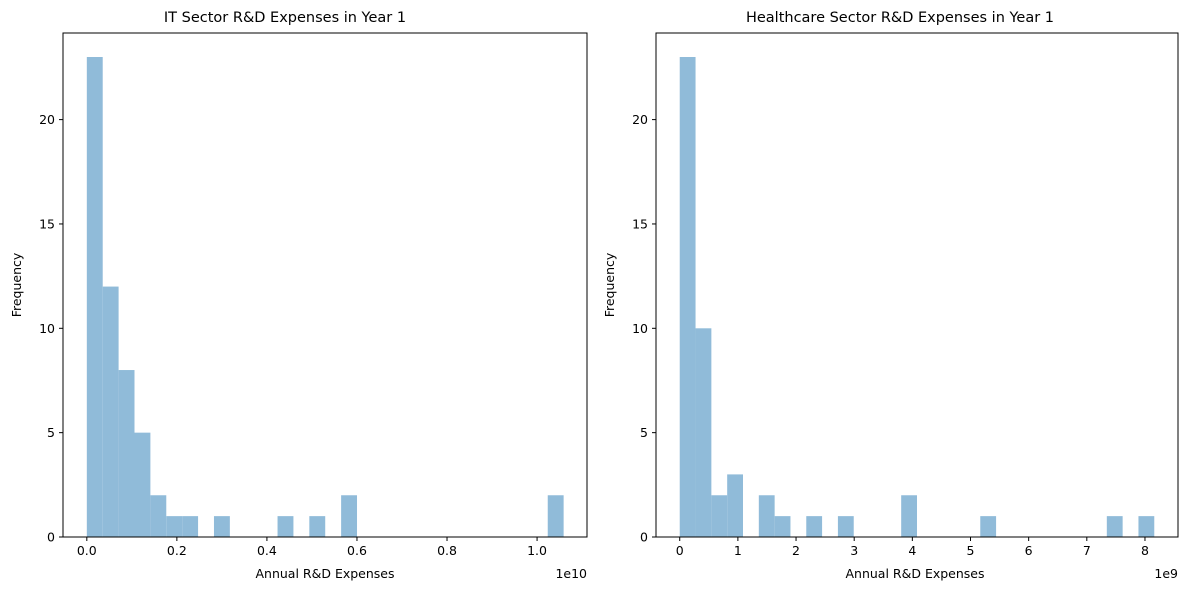 The height and width of the screenshot is (594, 1189). Describe the element at coordinates (447, 550) in the screenshot. I see `x-tick-label: 0.8` at that location.